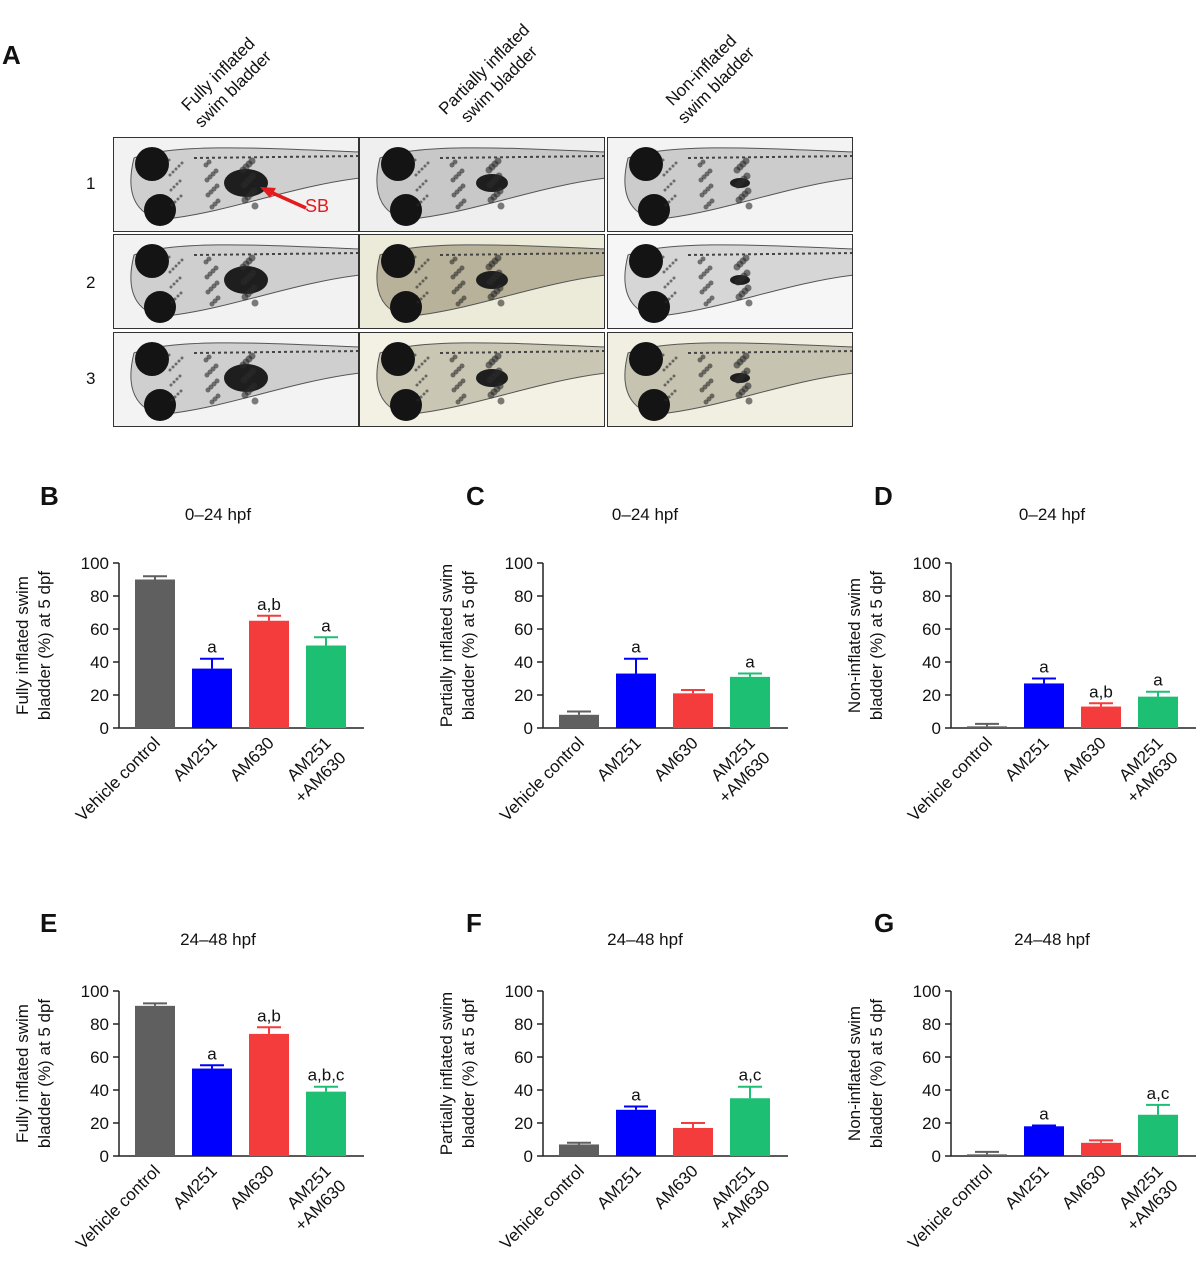 The width and height of the screenshot is (1201, 1280). What do you see at coordinates (475, 496) in the screenshot?
I see `panel-letter: C` at bounding box center [475, 496].